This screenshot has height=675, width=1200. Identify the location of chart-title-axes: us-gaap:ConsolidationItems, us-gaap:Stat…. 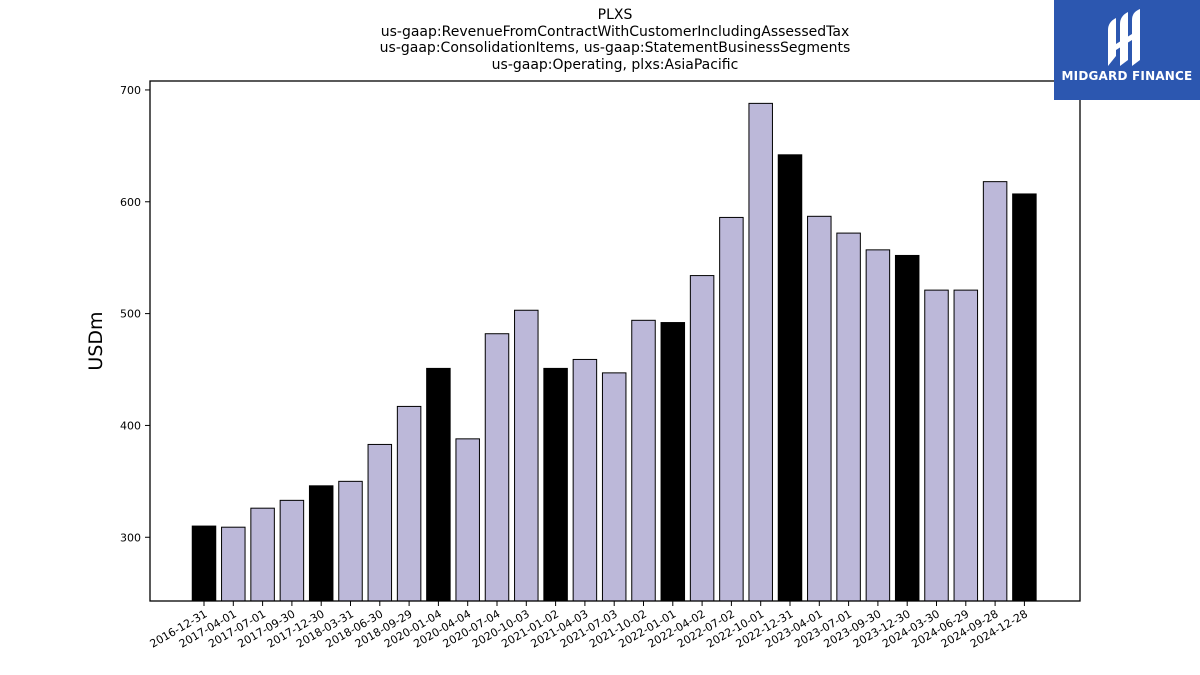
(615, 48).